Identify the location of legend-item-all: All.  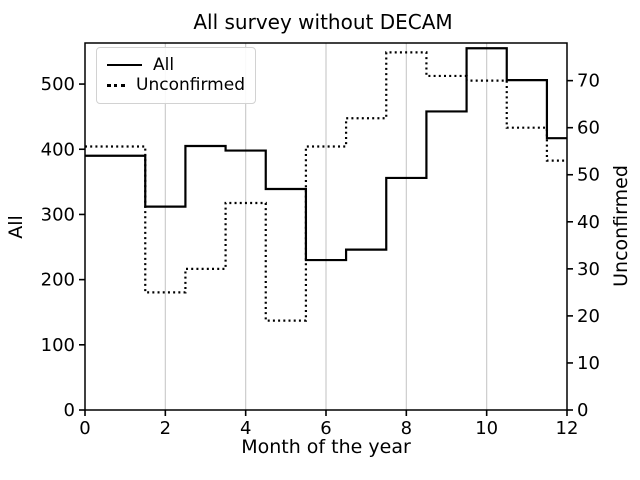
(176, 64).